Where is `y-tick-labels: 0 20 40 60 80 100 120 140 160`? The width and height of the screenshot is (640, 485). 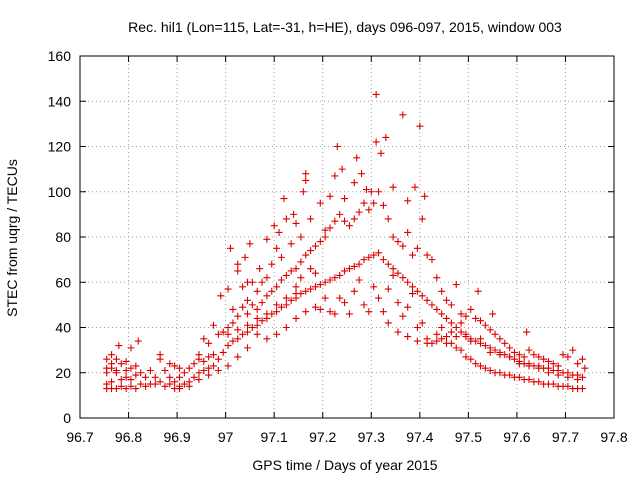 y-tick-labels: 0 20 40 60 80 100 120 140 160 is located at coordinates (60, 237).